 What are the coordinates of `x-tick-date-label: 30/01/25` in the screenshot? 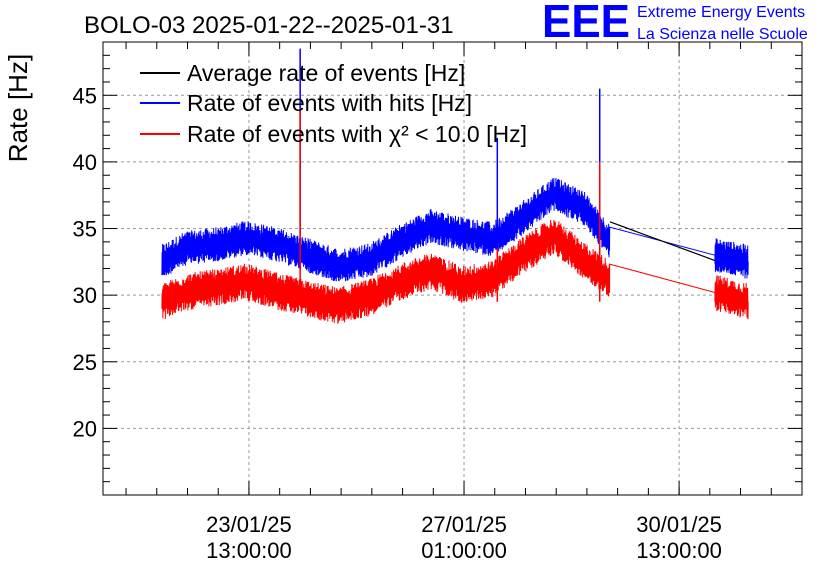 It's located at (679, 524).